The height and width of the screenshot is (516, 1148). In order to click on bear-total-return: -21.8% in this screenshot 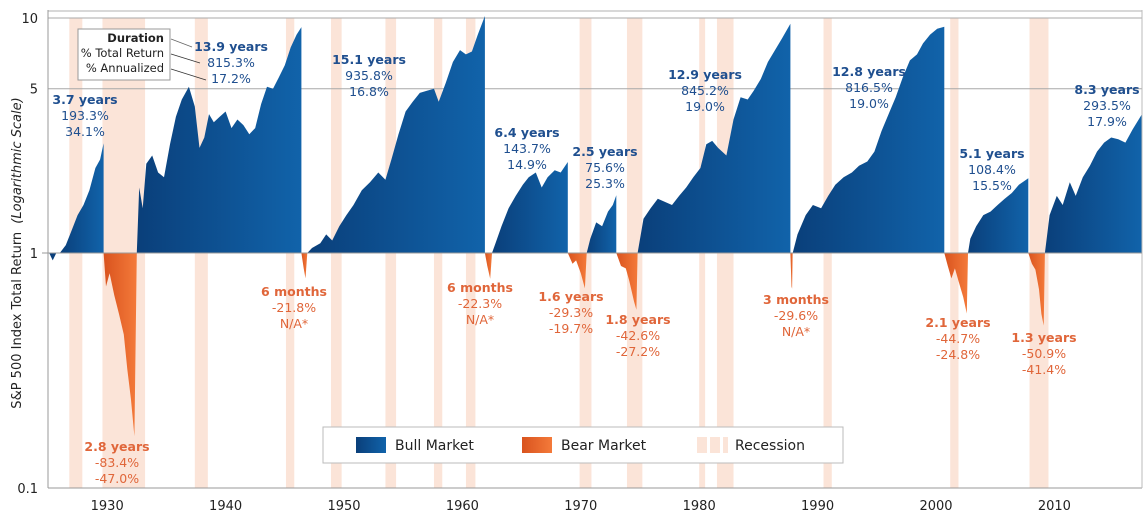, I will do `click(294, 307)`.